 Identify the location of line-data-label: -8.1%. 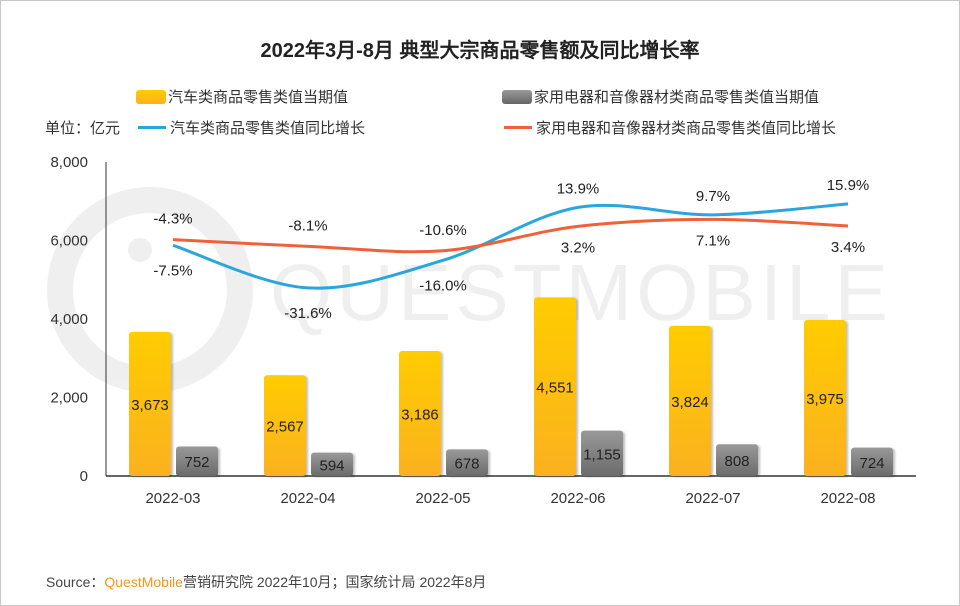
(307, 225).